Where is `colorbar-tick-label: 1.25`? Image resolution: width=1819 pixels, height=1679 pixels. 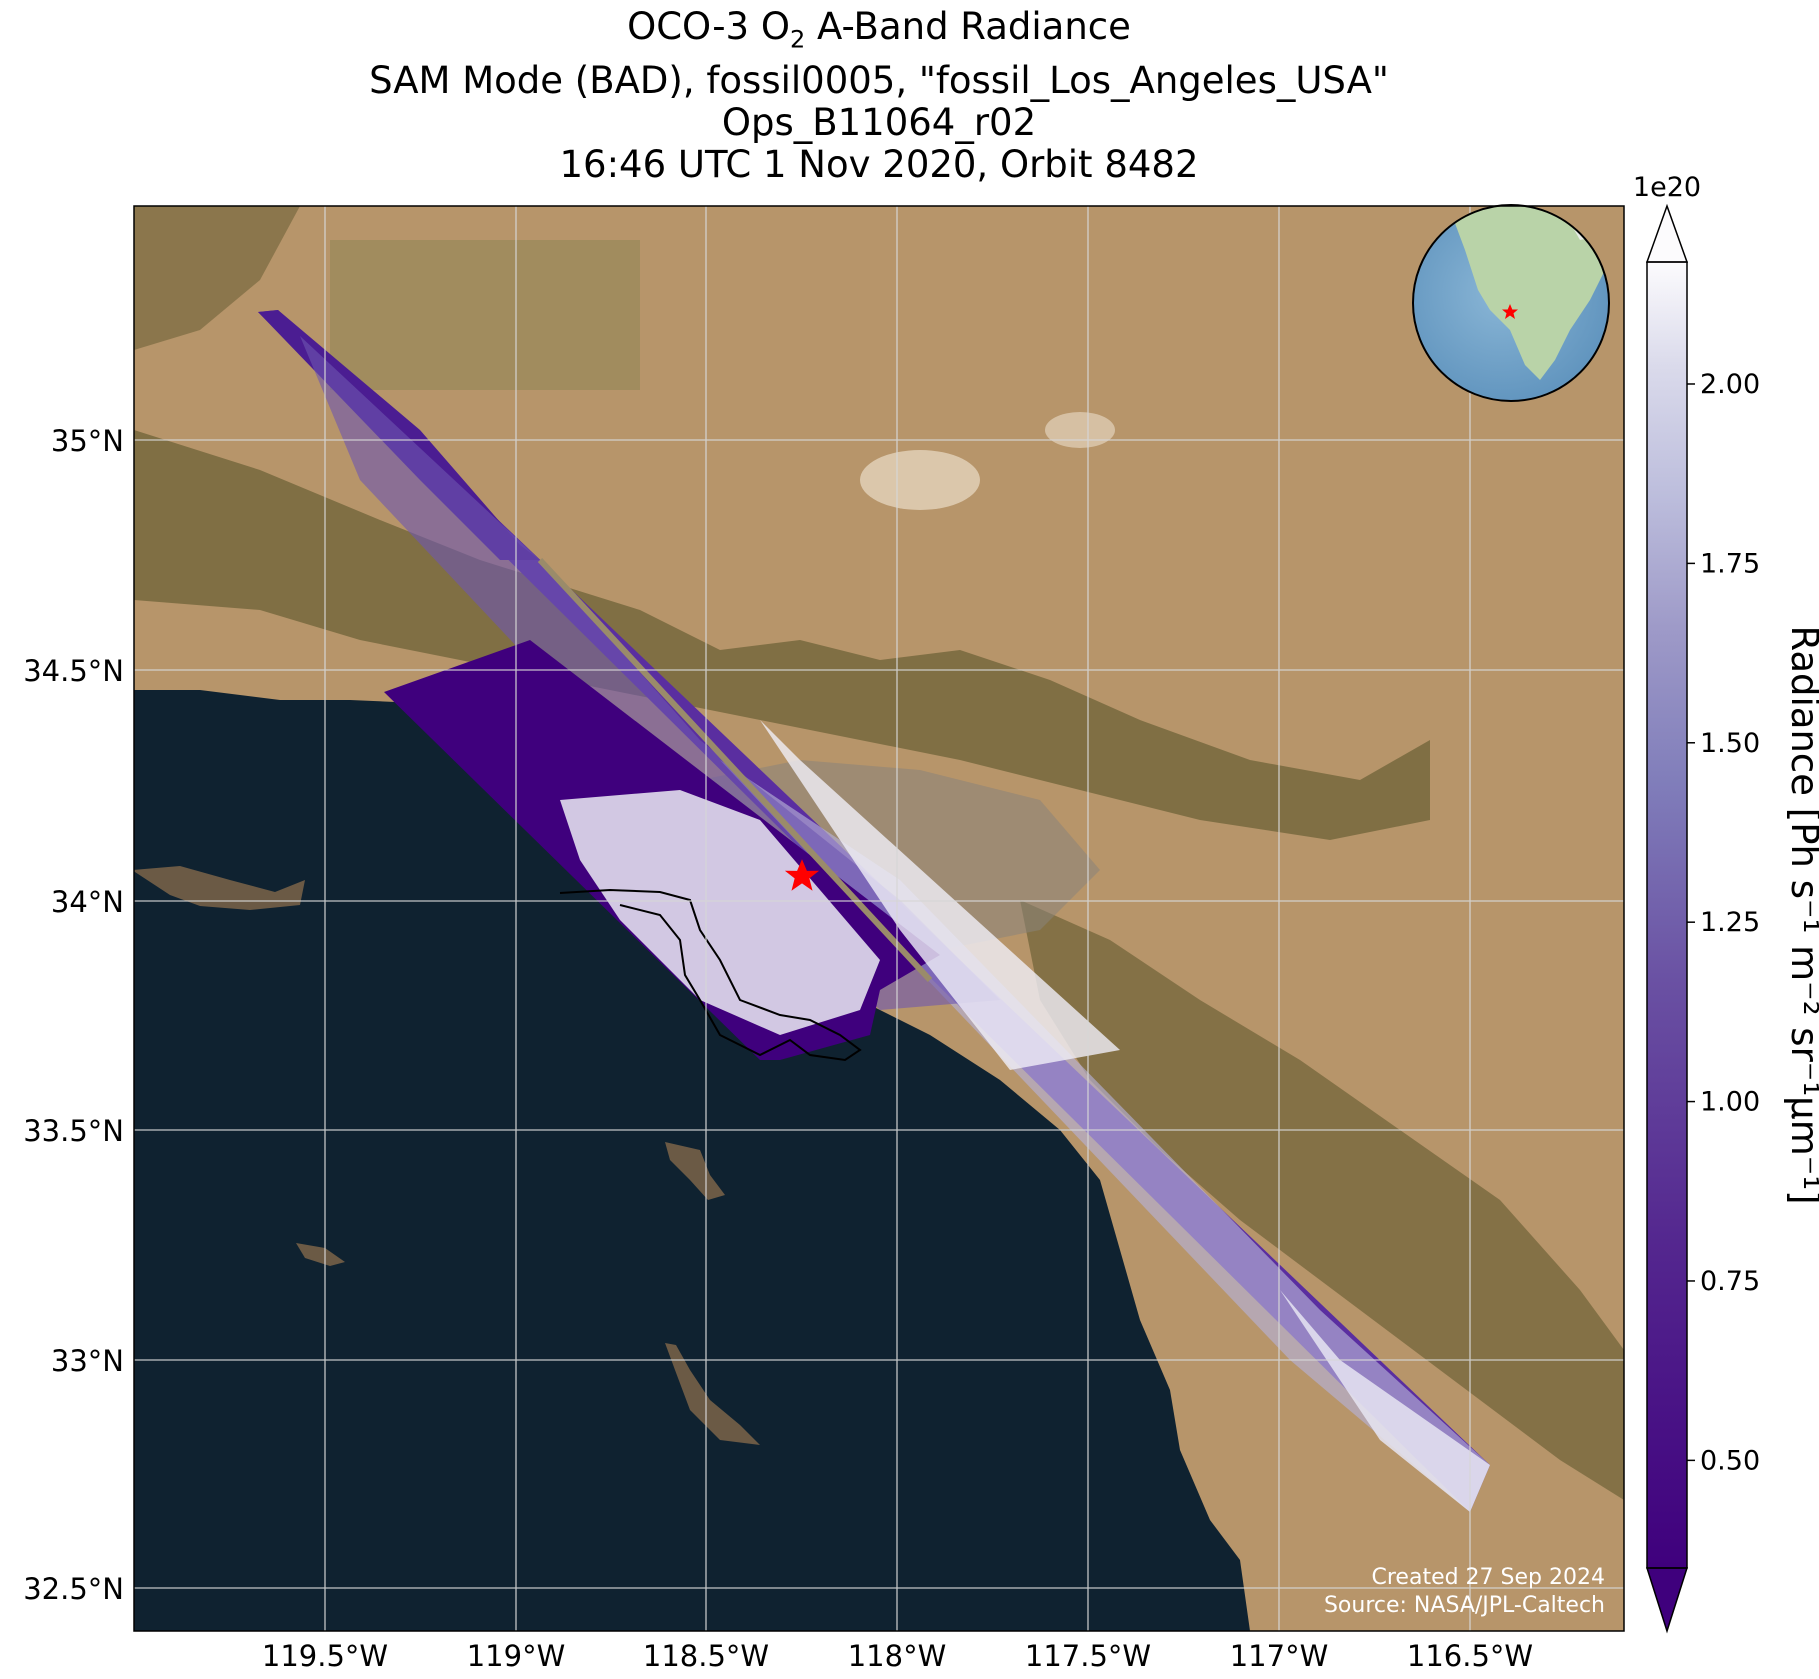
colorbar-tick-label: 1.25 is located at coordinates (1730, 922).